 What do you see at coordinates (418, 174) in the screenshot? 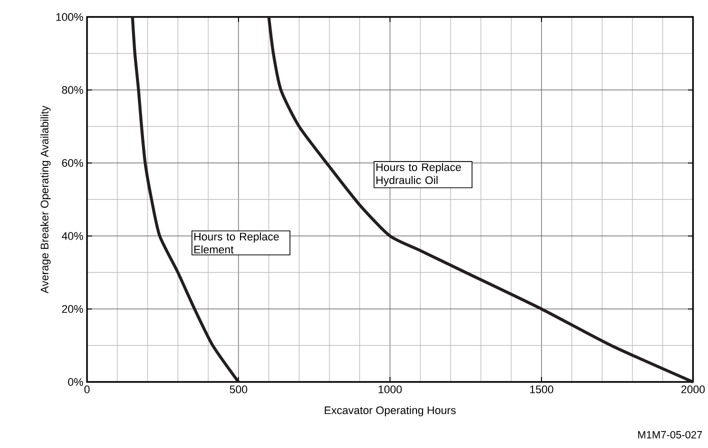
I see `text: Hours to Replace Hydraulic Oil` at bounding box center [418, 174].